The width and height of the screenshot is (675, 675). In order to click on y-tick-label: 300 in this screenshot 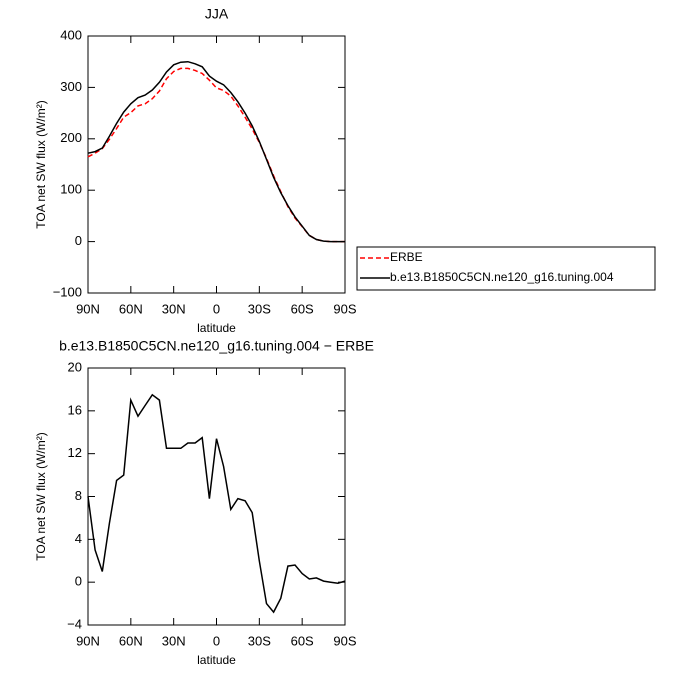, I will do `click(71, 86)`.